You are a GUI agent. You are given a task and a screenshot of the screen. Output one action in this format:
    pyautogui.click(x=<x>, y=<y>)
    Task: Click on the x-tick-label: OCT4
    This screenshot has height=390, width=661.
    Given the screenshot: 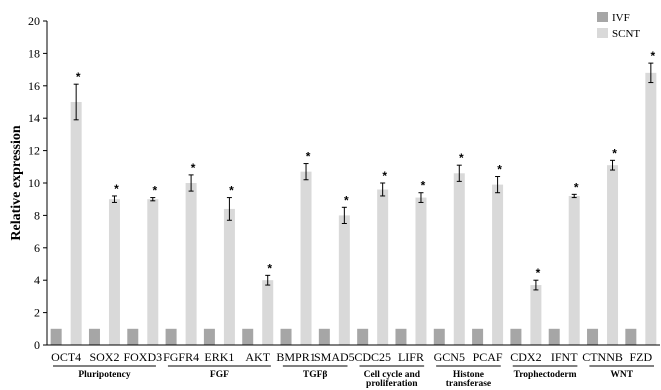 What is the action you would take?
    pyautogui.click(x=66, y=357)
    